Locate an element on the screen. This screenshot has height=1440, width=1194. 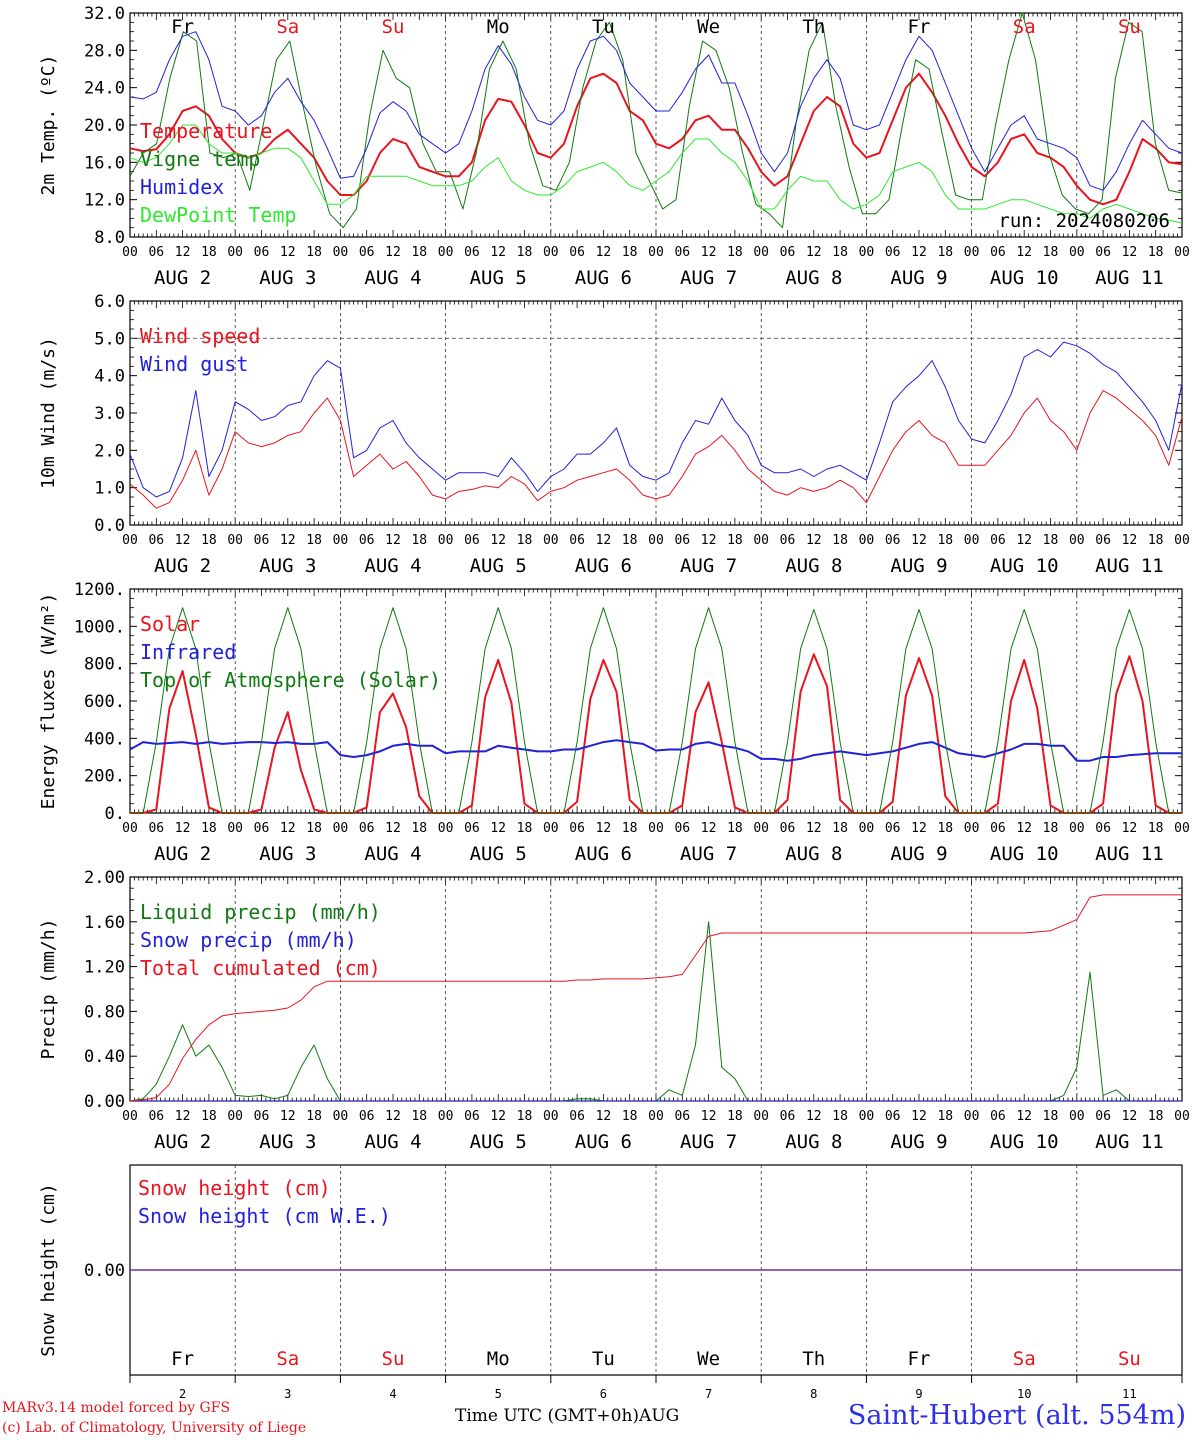
day-name-top: Mo is located at coordinates (498, 27).